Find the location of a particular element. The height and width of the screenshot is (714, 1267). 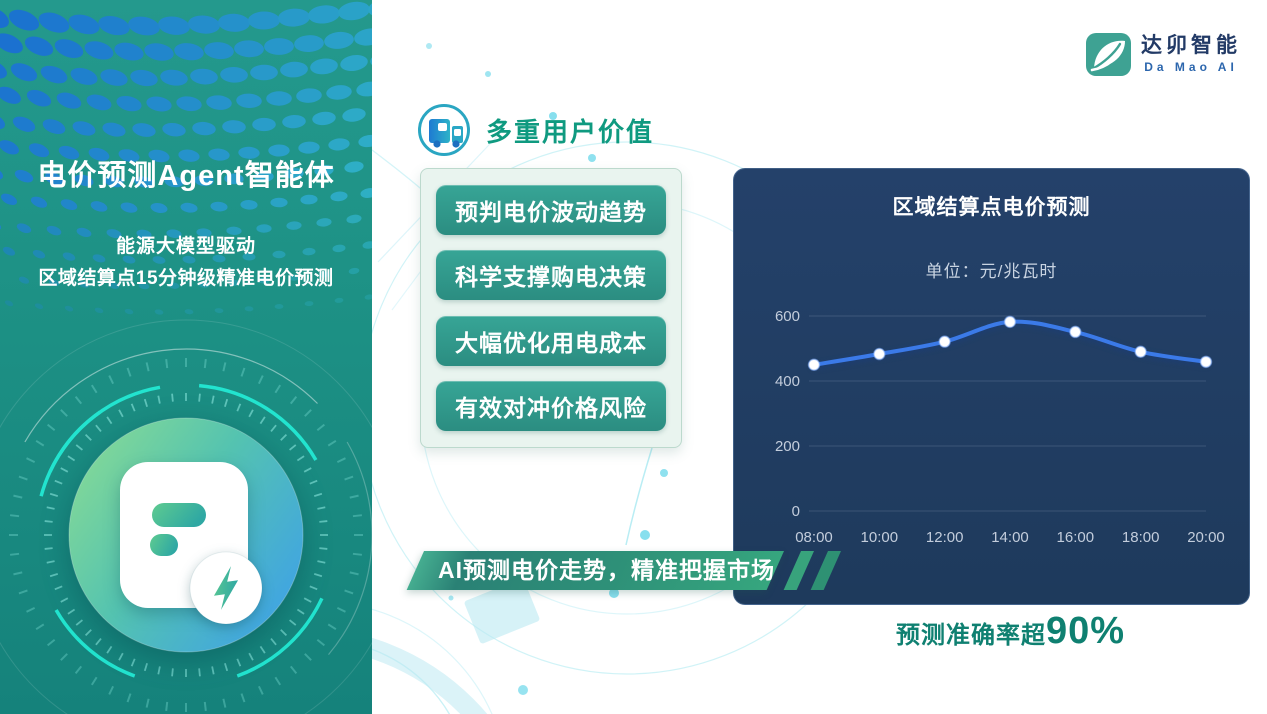

y-axis-label: 600 is located at coordinates (787, 316).